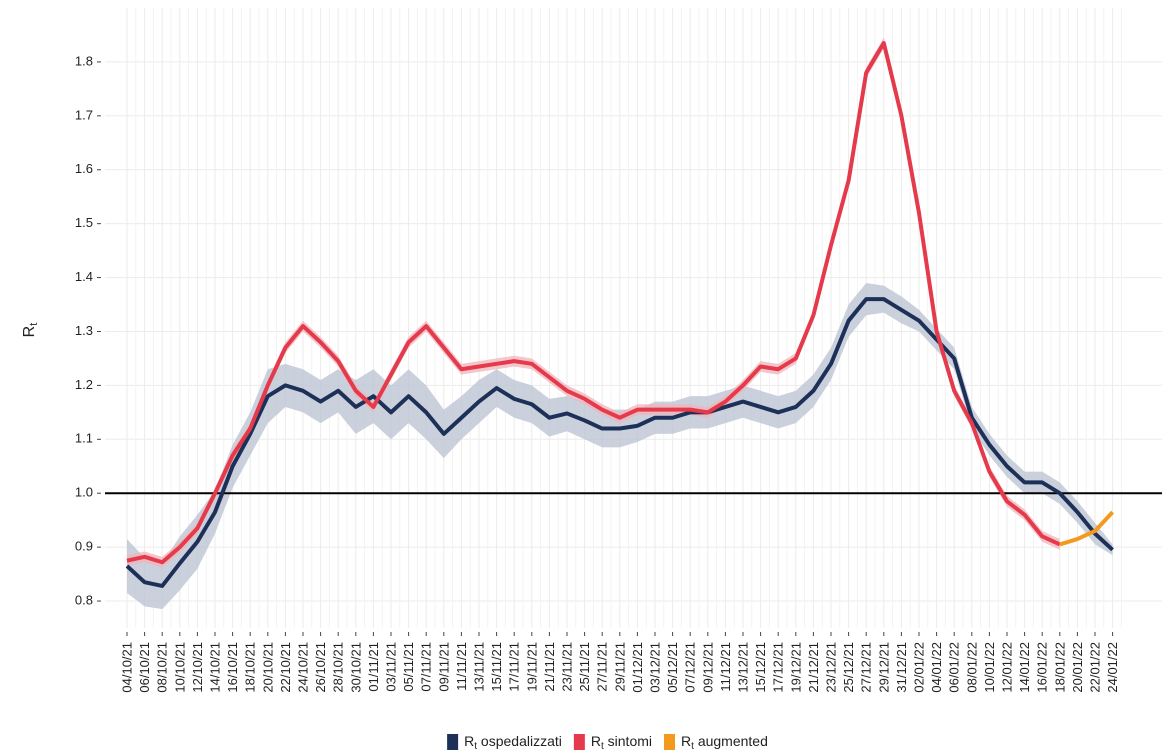 This screenshot has height=754, width=1162. Describe the element at coordinates (567, 667) in the screenshot. I see `x-tick-label: 23/11/21` at that location.